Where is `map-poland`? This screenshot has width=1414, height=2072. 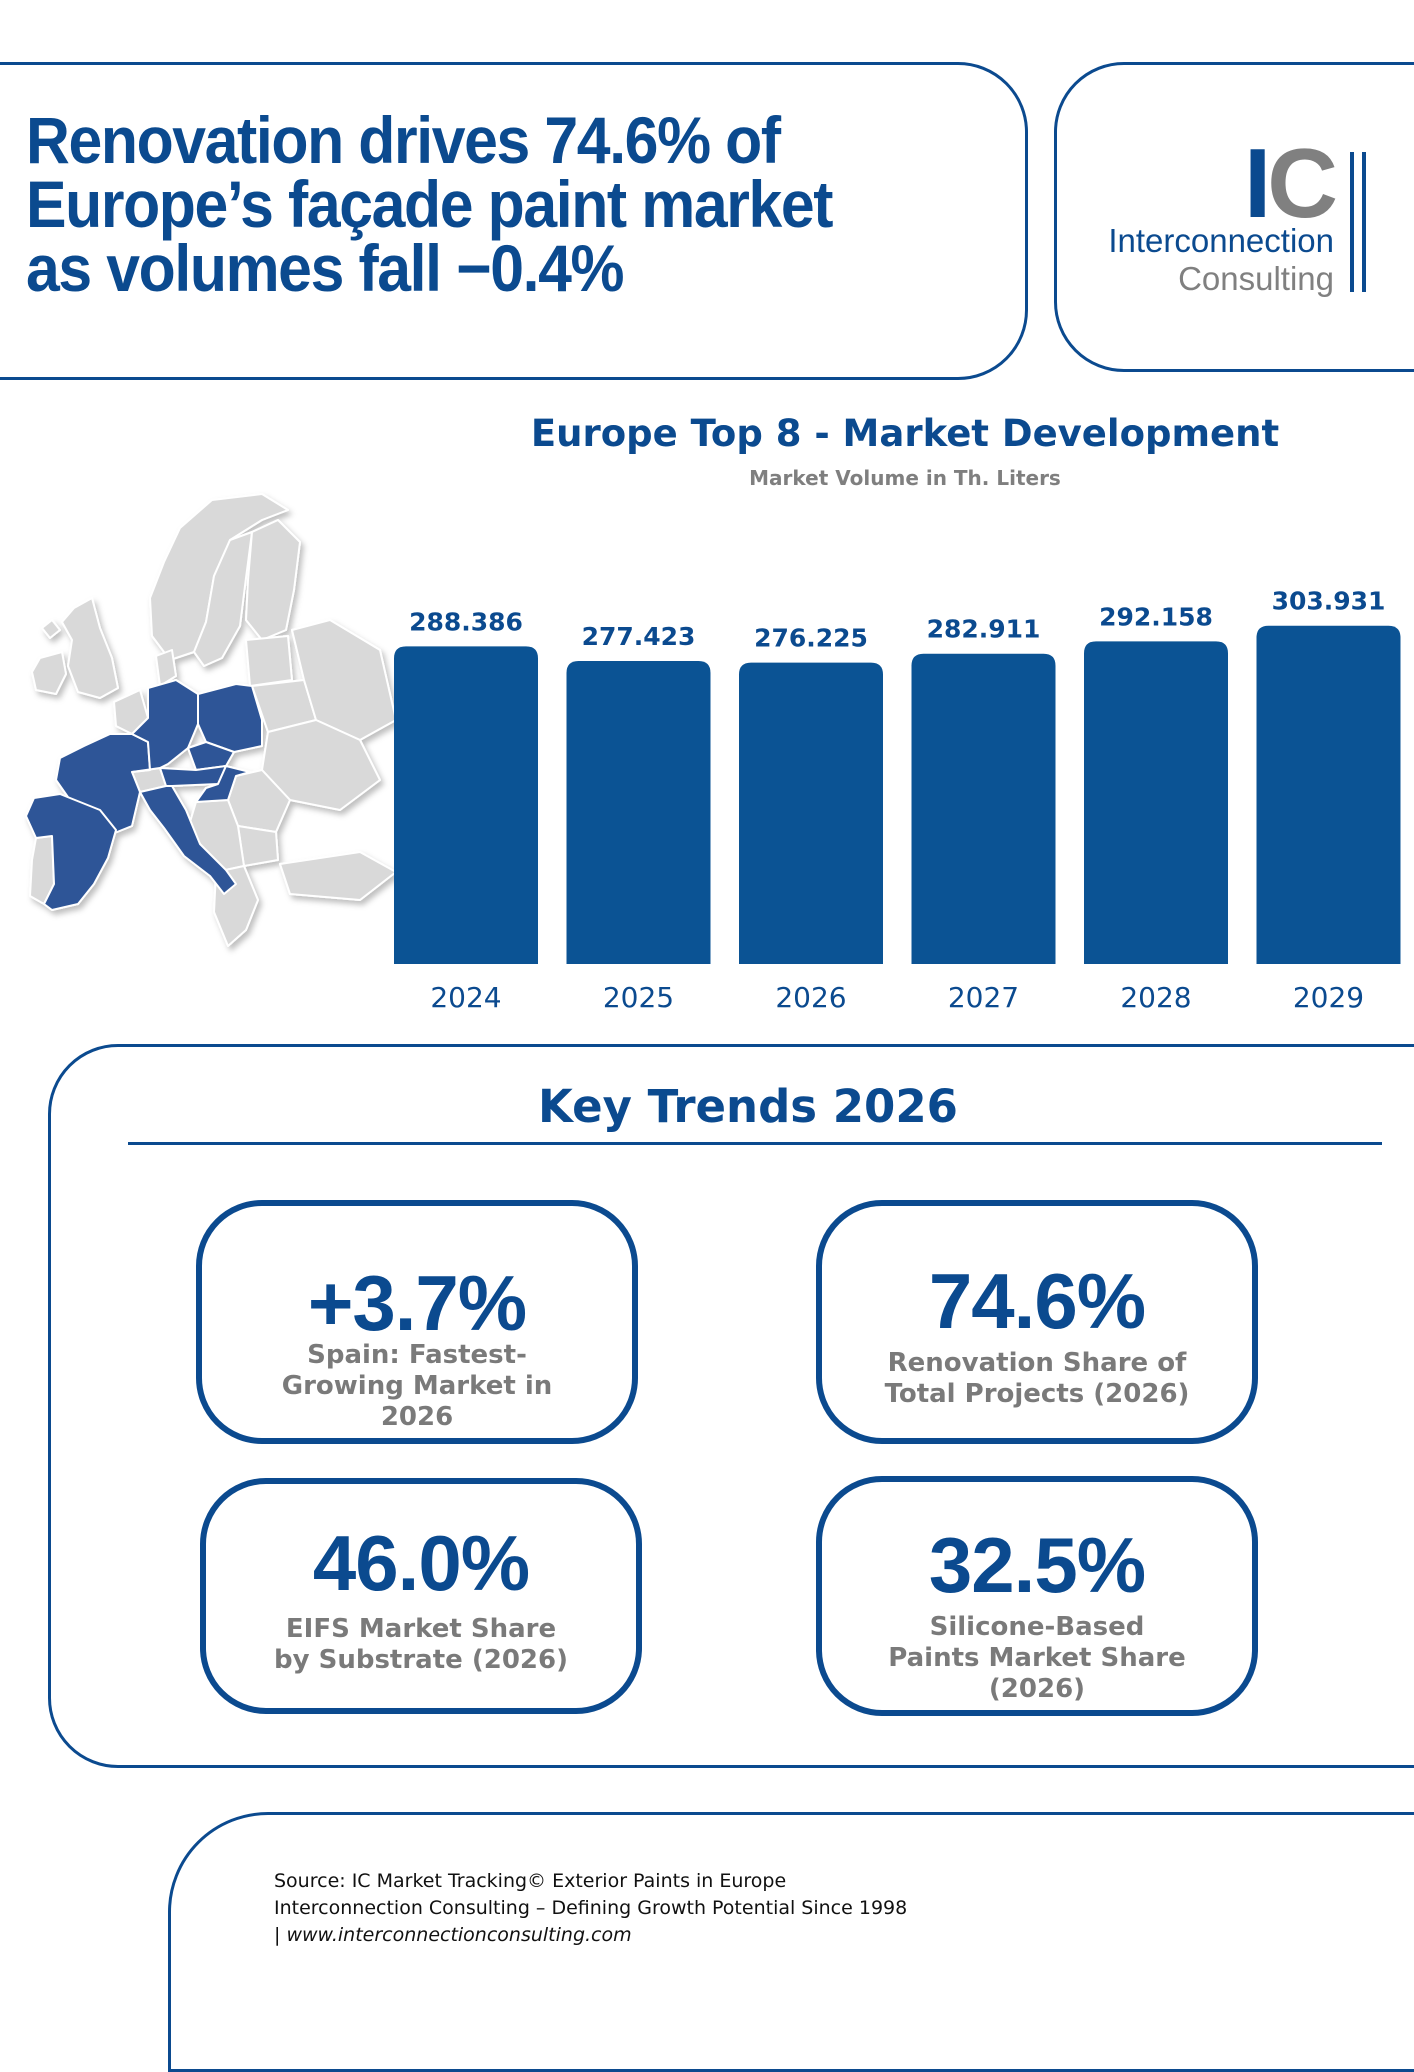
map-poland is located at coordinates (230, 718).